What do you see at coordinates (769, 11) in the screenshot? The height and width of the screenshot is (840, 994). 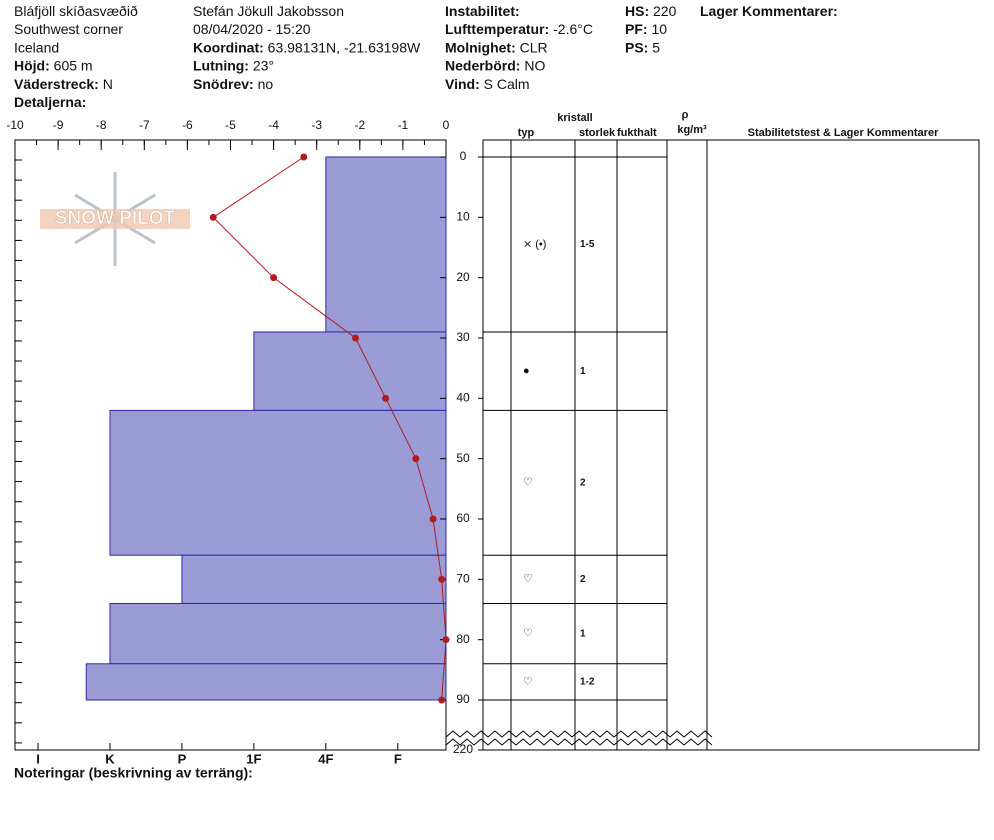 I see `header-label: Lager Kommentarer:` at bounding box center [769, 11].